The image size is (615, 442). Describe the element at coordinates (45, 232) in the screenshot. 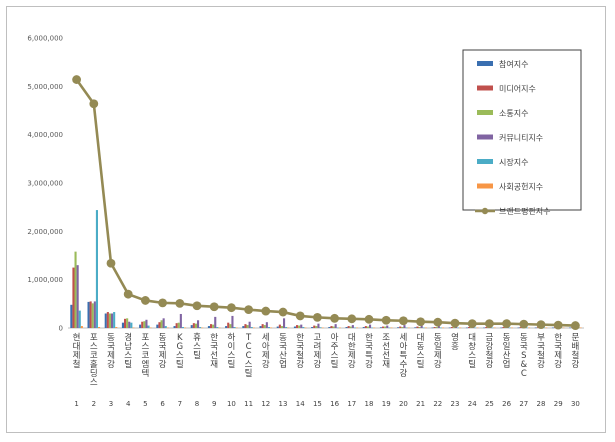

I see `y-tick-label: 2,000,000` at that location.